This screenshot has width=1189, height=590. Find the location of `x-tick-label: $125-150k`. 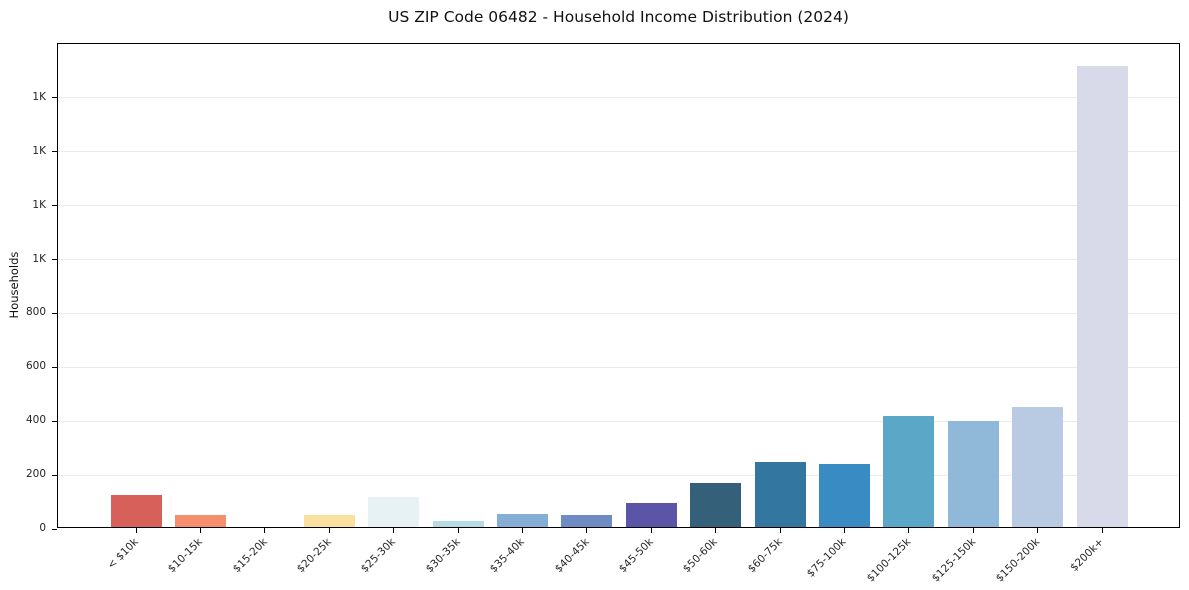

x-tick-label: $125-150k is located at coordinates (953, 560).